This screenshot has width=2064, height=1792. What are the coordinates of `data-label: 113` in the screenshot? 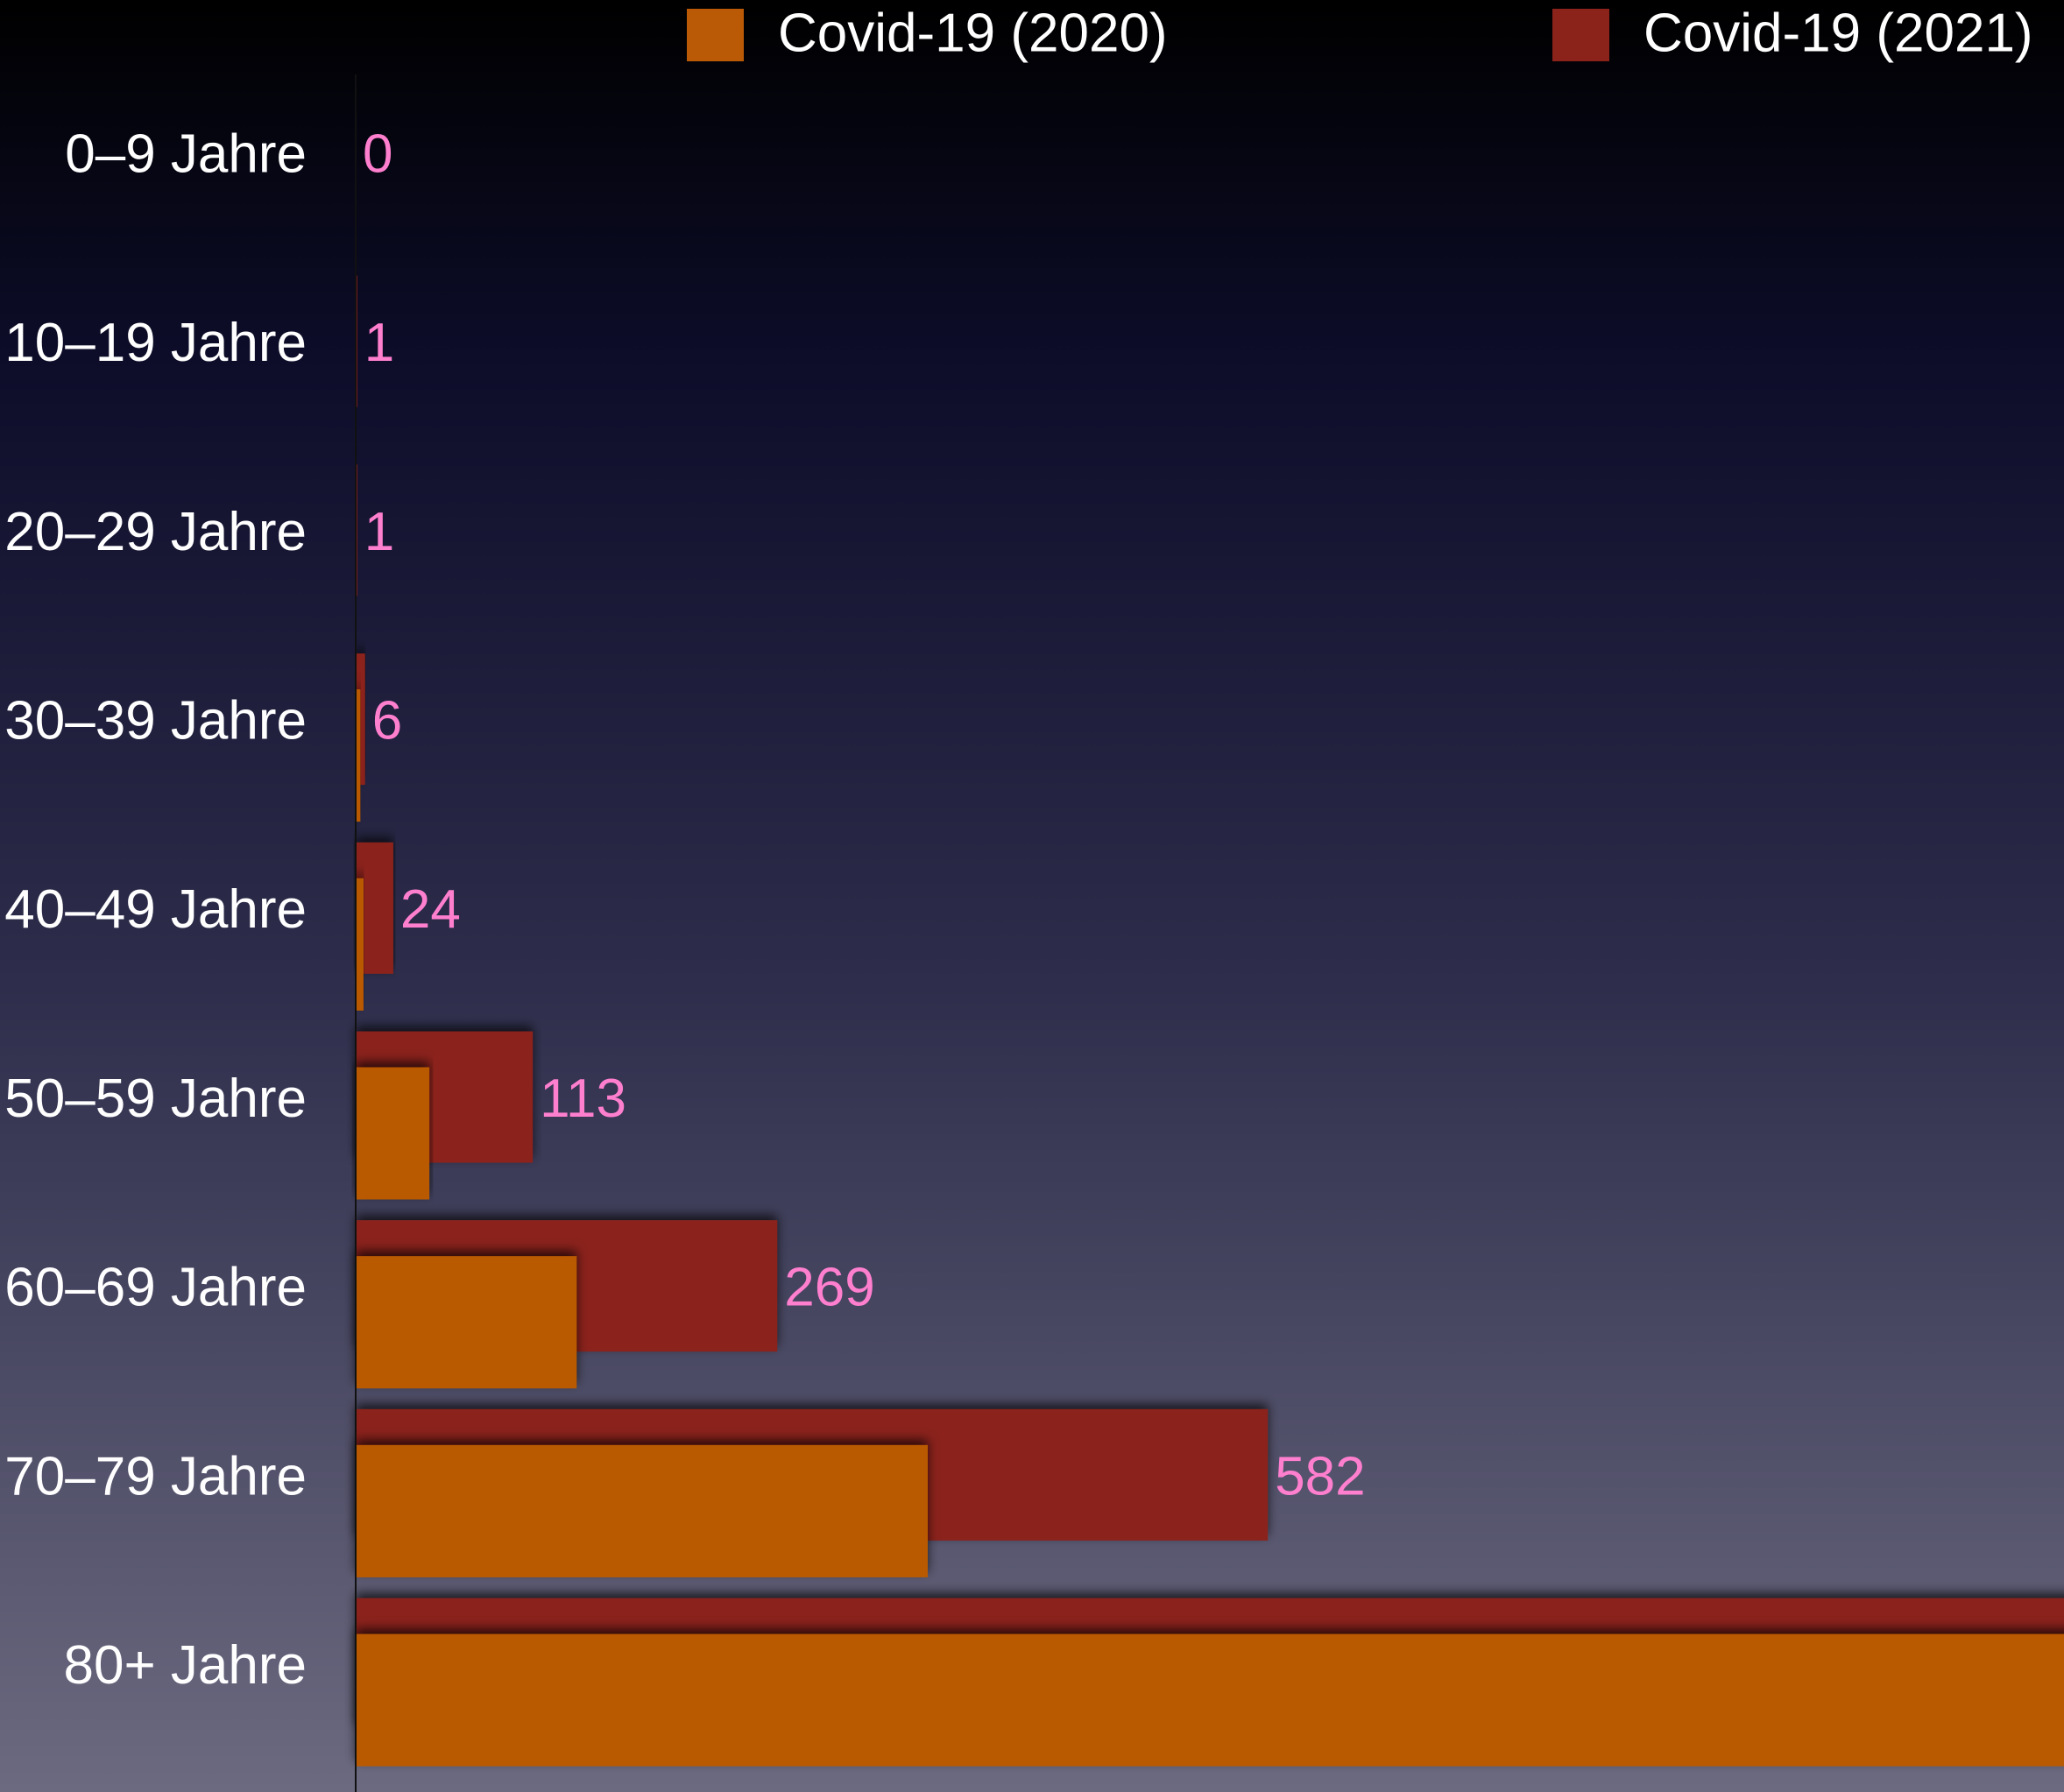 It's located at (583, 1099).